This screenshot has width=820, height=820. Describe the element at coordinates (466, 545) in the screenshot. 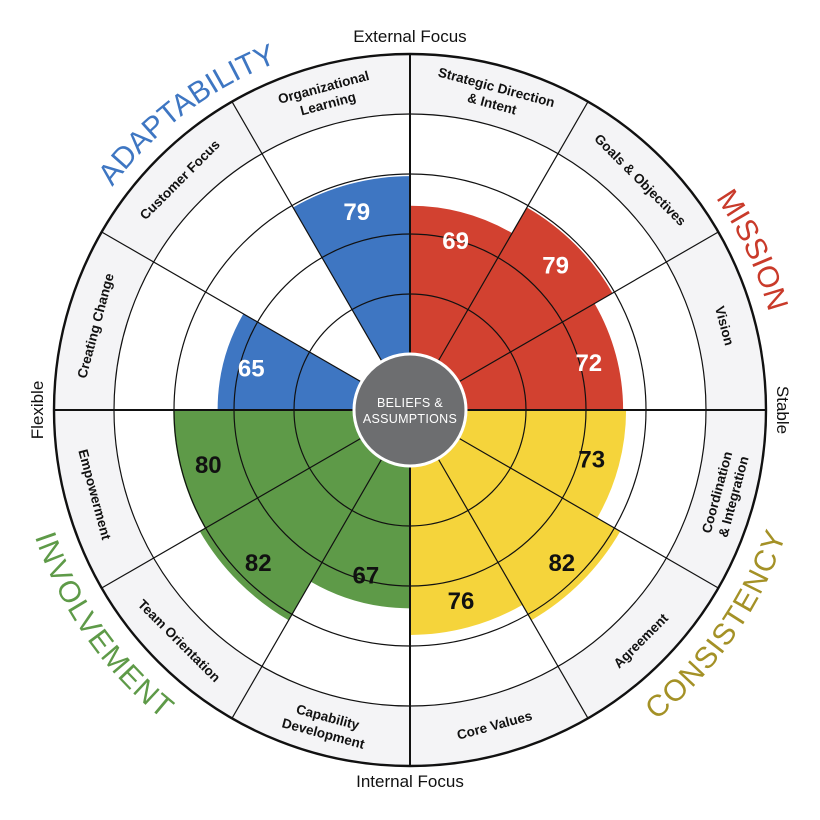

I see `wedge-core-values` at that location.